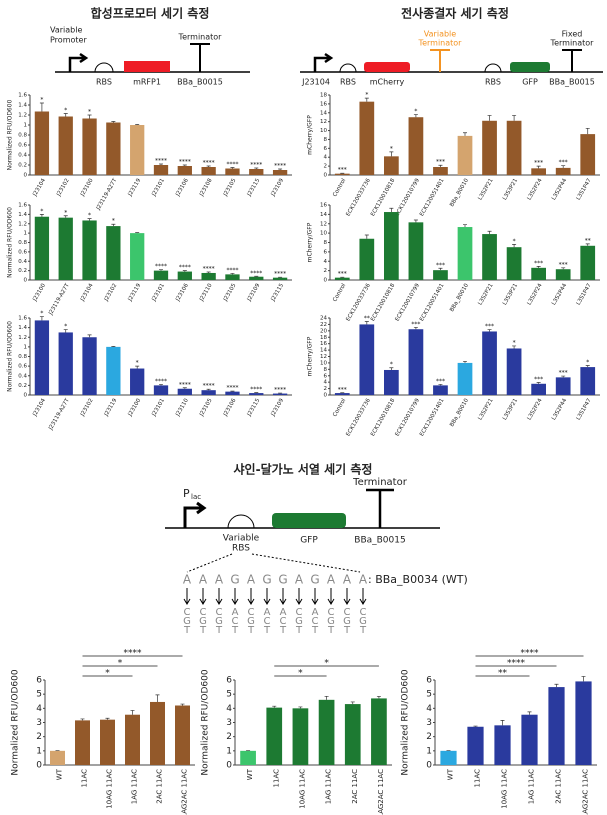 Image resolution: width=607 pixels, height=815 pixels. Describe the element at coordinates (532, 786) in the screenshot. I see `x-tick-label: 1AG 11AC` at that location.